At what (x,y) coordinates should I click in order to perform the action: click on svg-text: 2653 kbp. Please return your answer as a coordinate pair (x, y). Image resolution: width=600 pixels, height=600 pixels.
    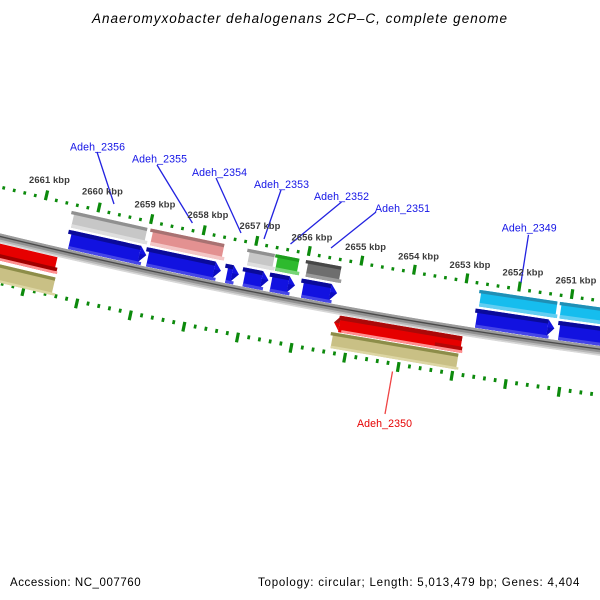
    Looking at the image, I should click on (470, 264).